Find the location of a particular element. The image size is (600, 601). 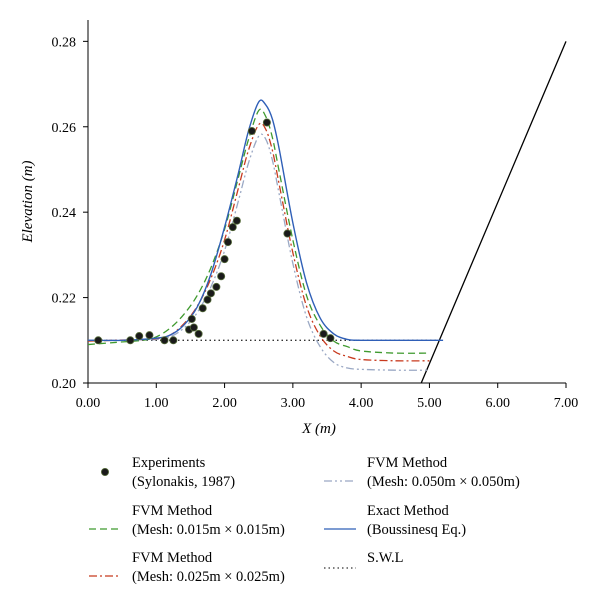

legend-item-exact: Exact Method (Boussinesq Eq.) is located at coordinates (395, 520).